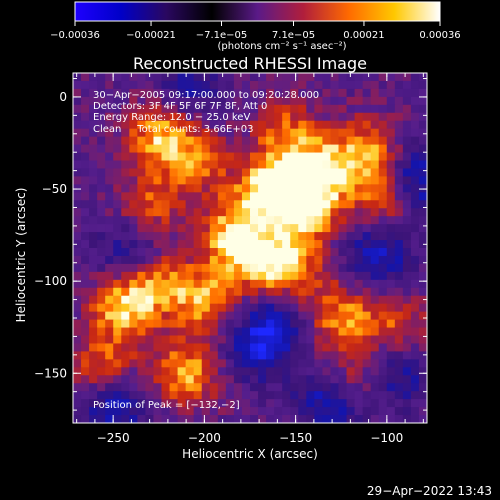  What do you see at coordinates (75, 35) in the screenshot?
I see `colorbar-tick-label: −0.00036` at bounding box center [75, 35].